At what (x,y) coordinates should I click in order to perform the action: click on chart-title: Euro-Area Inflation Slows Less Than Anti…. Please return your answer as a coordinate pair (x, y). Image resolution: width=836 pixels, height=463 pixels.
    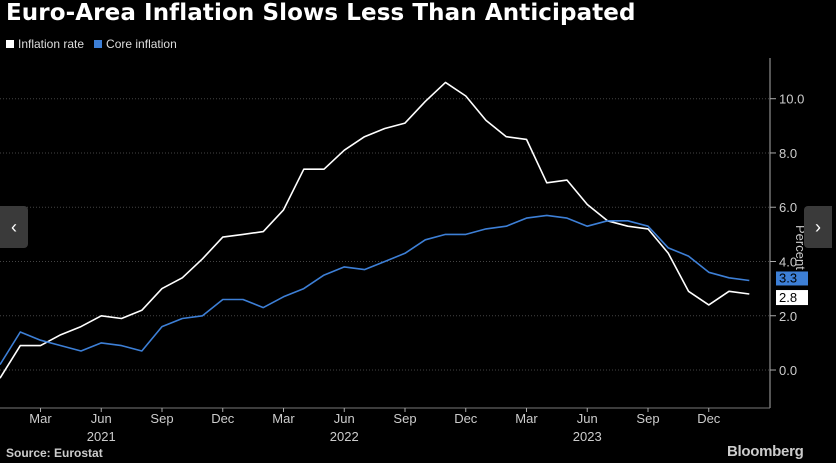
    Looking at the image, I should click on (321, 13).